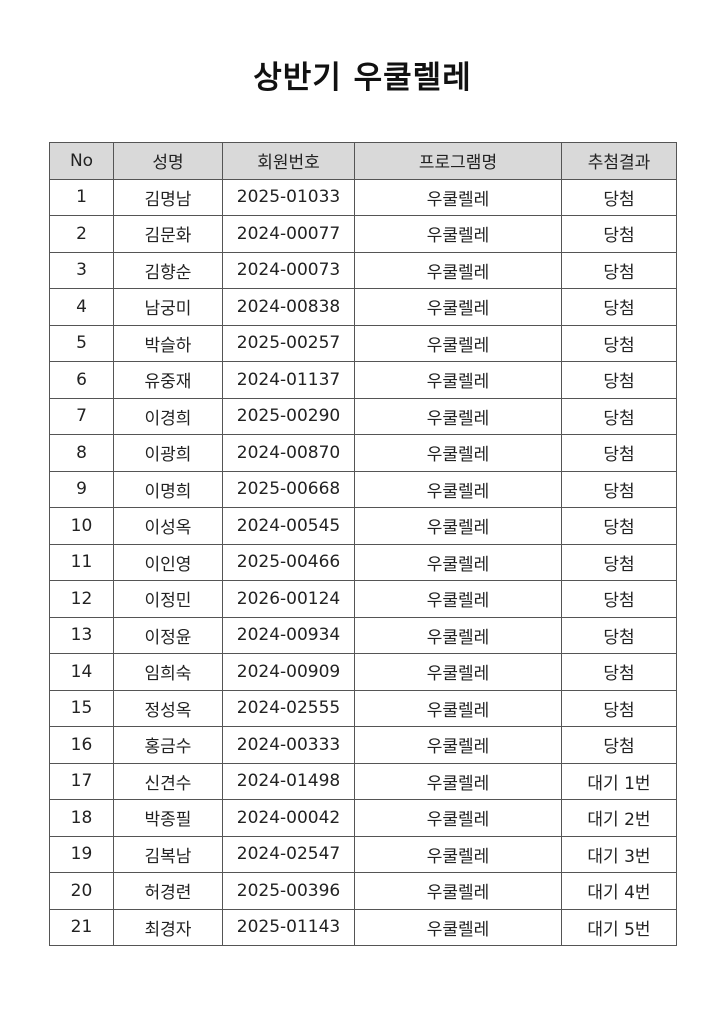 Image resolution: width=725 pixels, height=1024 pixels. I want to click on cell-col-no: 14, so click(81, 672).